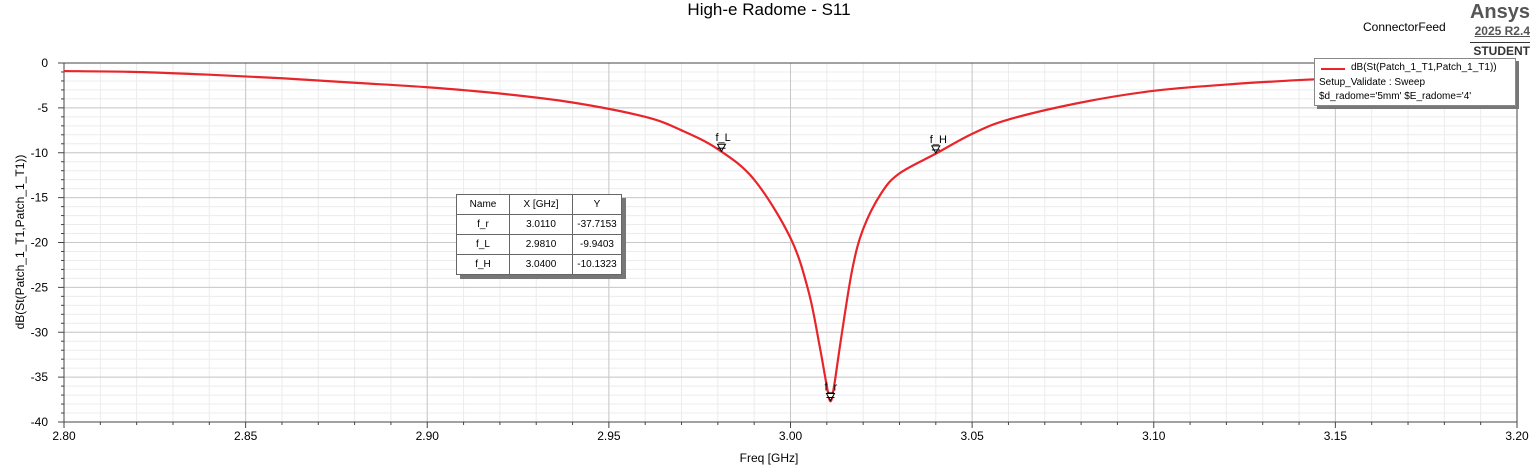  What do you see at coordinates (1499, 12) in the screenshot?
I see `brand-name: Ansys` at bounding box center [1499, 12].